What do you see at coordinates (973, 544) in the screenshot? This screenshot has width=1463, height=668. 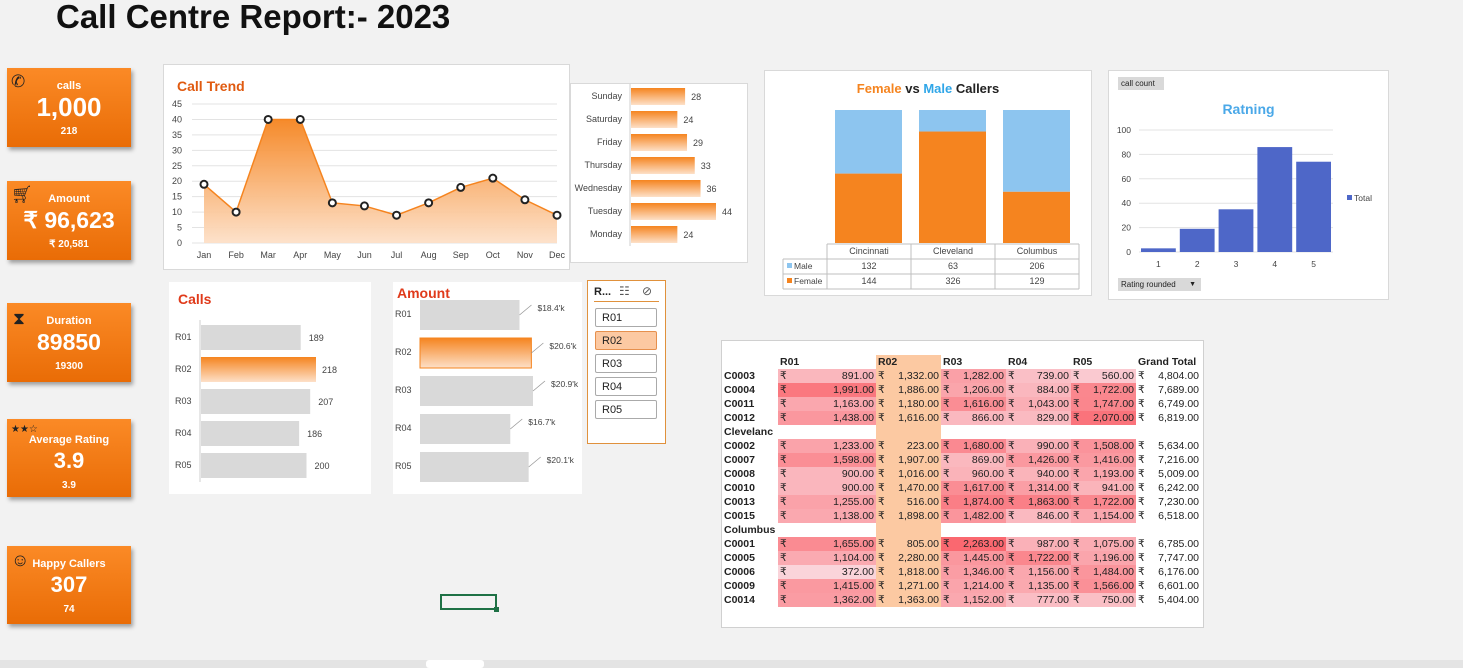 I see `table-cell: ₹2,263.00` at bounding box center [973, 544].